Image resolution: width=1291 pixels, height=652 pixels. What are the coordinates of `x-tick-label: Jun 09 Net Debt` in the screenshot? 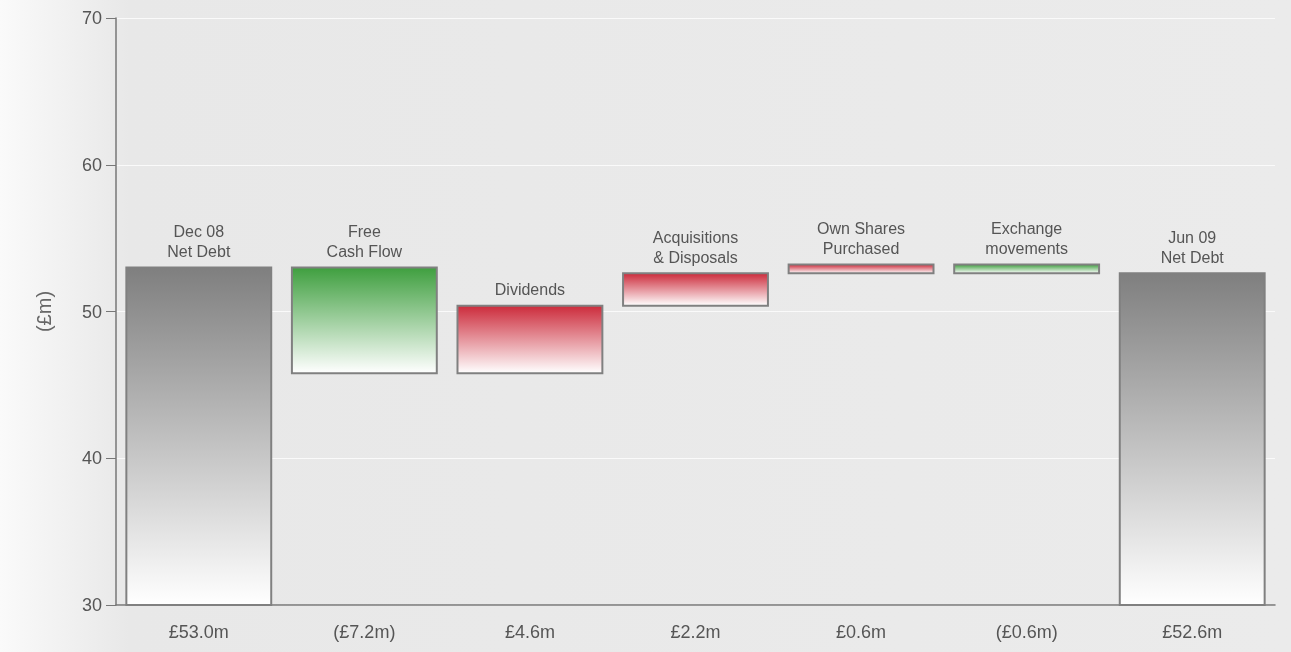 It's located at (1192, 247).